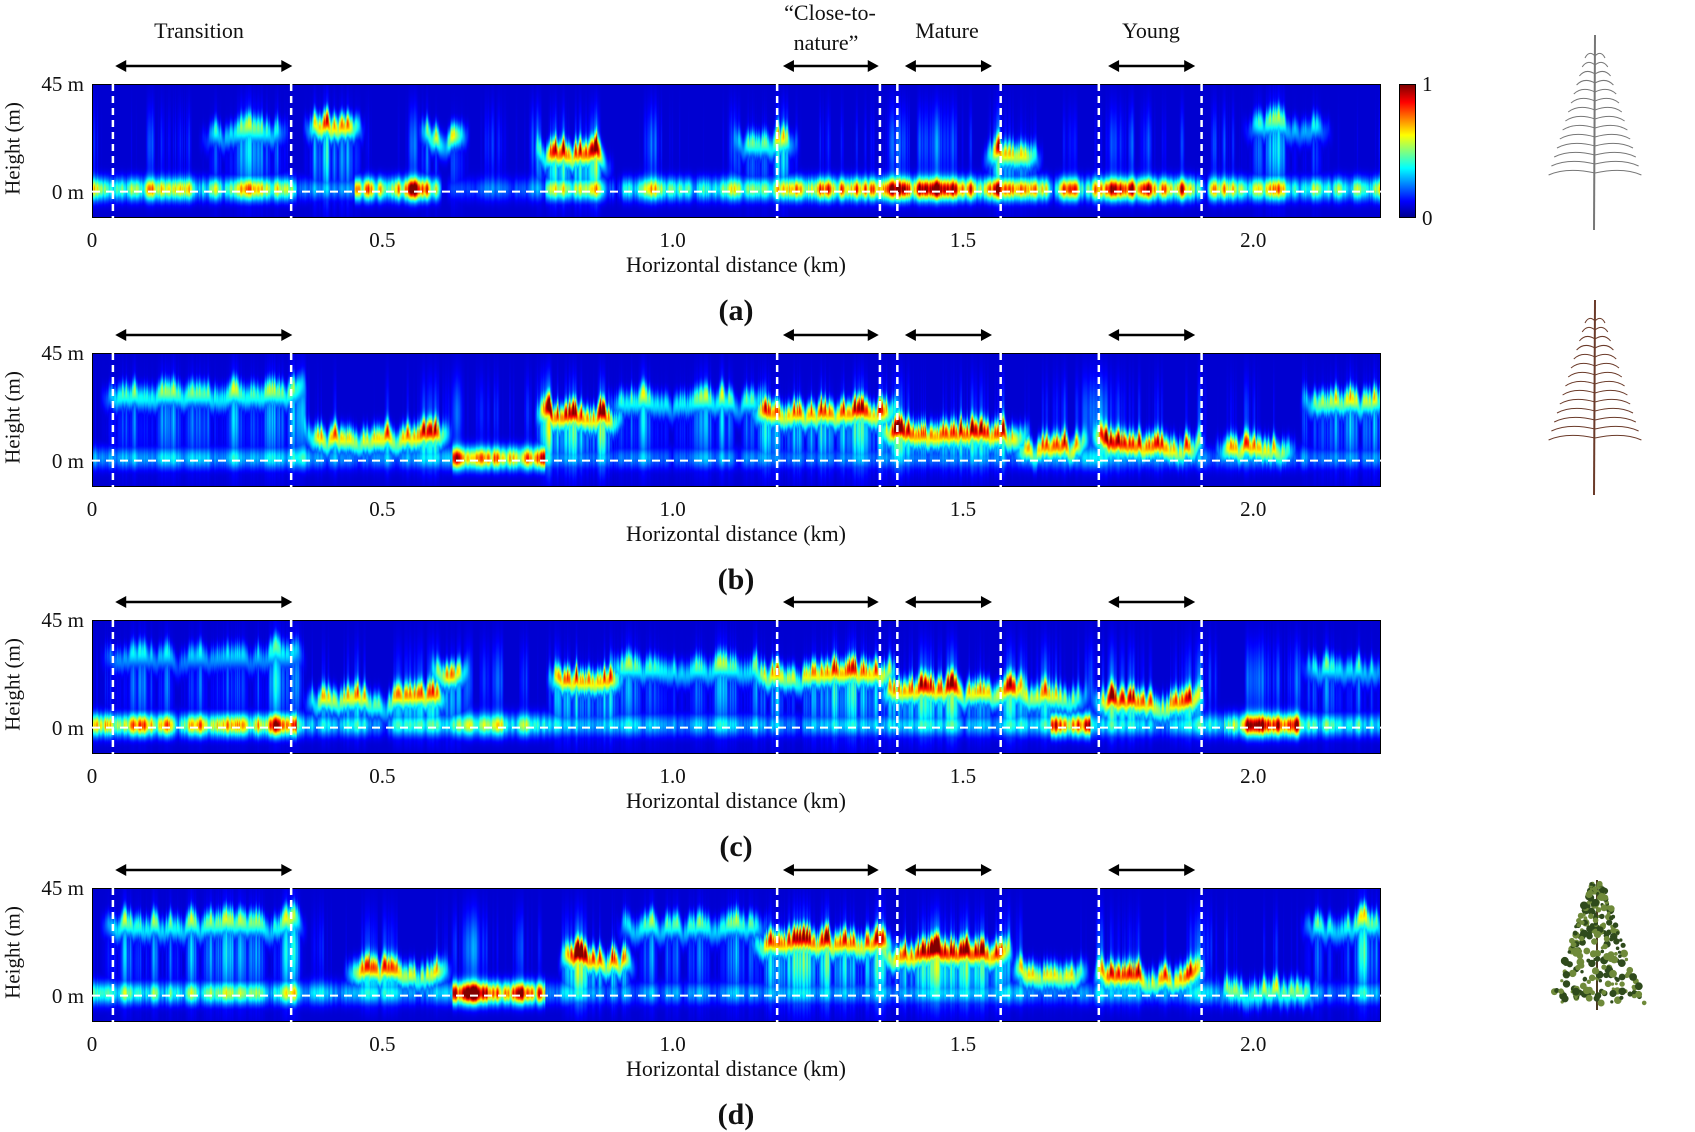  What do you see at coordinates (830, 12) in the screenshot?
I see `stand-label-close-to-nature-1: “Close-to-` at bounding box center [830, 12].